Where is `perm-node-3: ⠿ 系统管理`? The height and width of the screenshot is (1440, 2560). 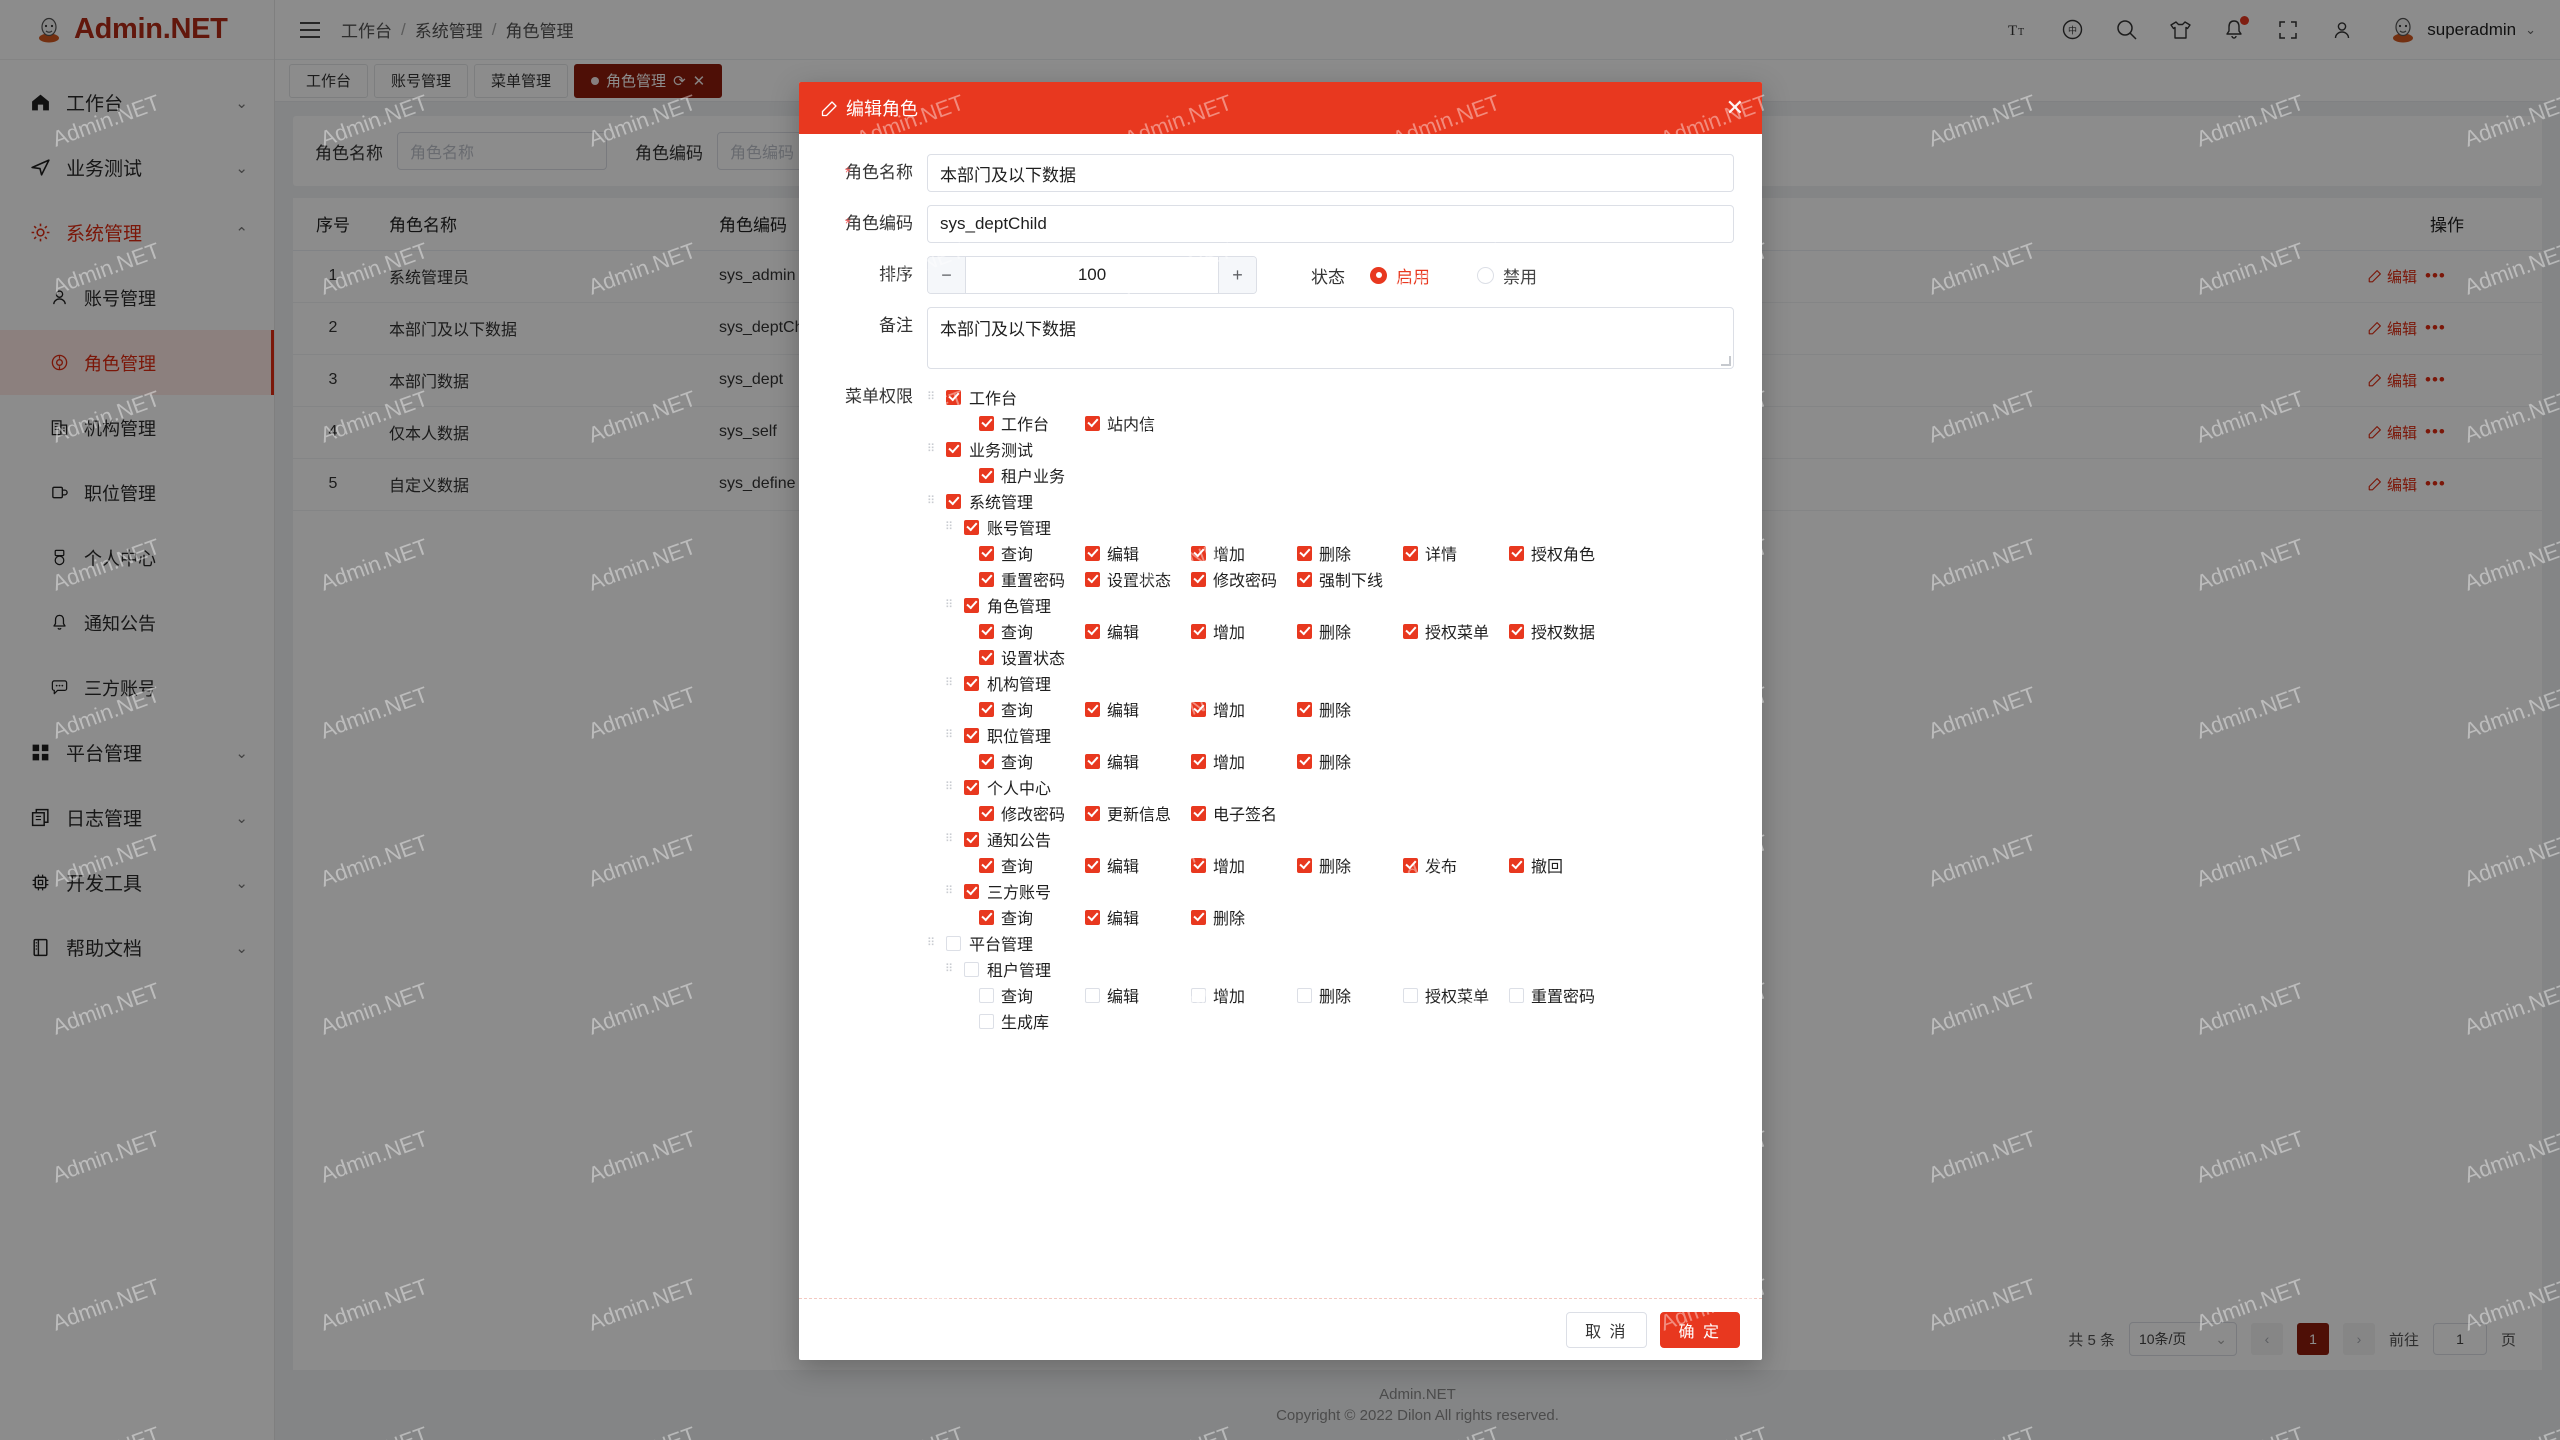 perm-node-3: ⠿ 系统管理 is located at coordinates (1330, 501).